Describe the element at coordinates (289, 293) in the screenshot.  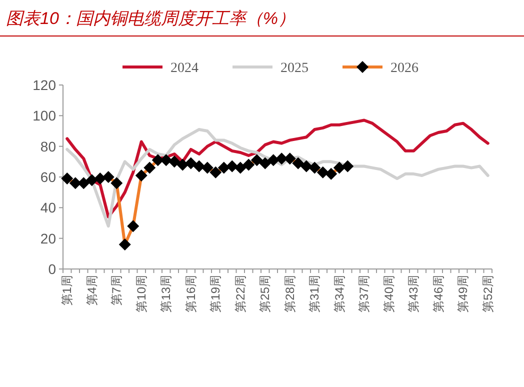
I see `x-tick-label: 第28周` at that location.